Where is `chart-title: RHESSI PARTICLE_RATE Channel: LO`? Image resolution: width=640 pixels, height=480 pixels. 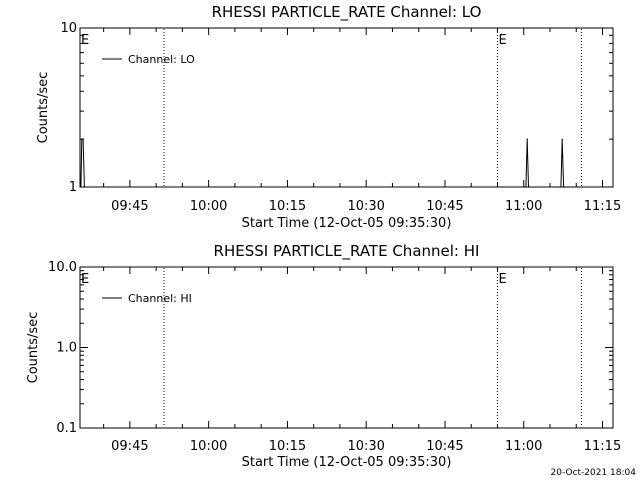
chart-title: RHESSI PARTICLE_RATE Channel: LO is located at coordinates (347, 12).